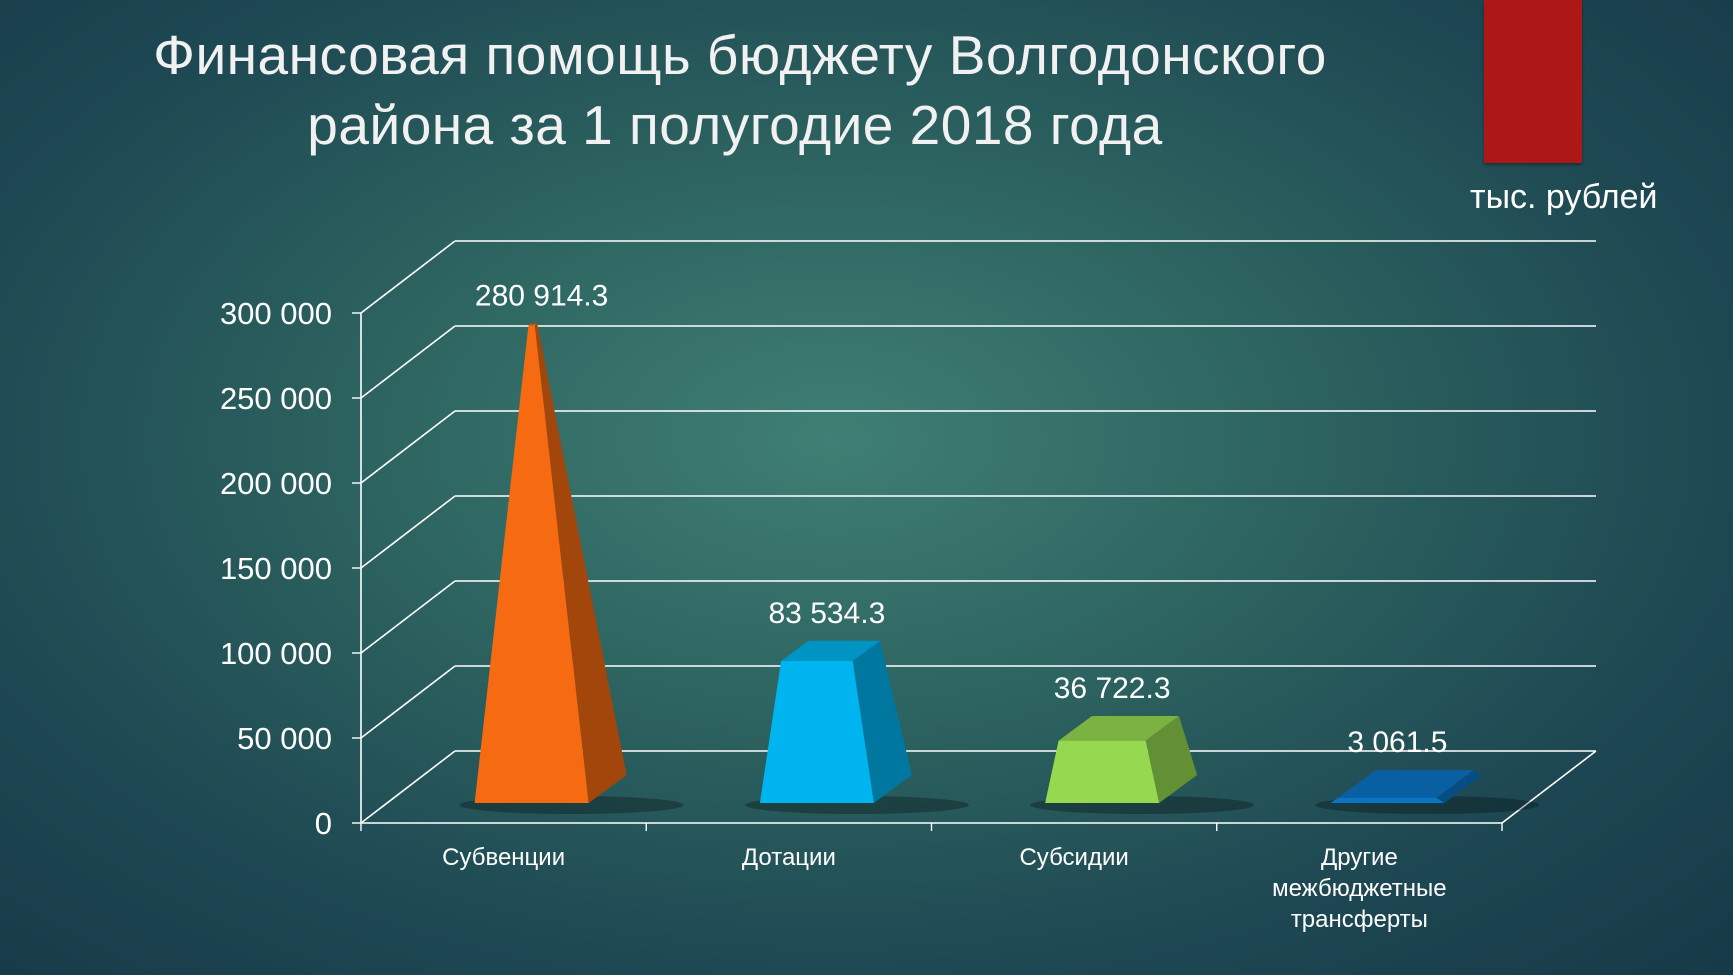 This screenshot has height=975, width=1733. What do you see at coordinates (1549, 787) in the screenshot?
I see `floor-edge` at bounding box center [1549, 787].